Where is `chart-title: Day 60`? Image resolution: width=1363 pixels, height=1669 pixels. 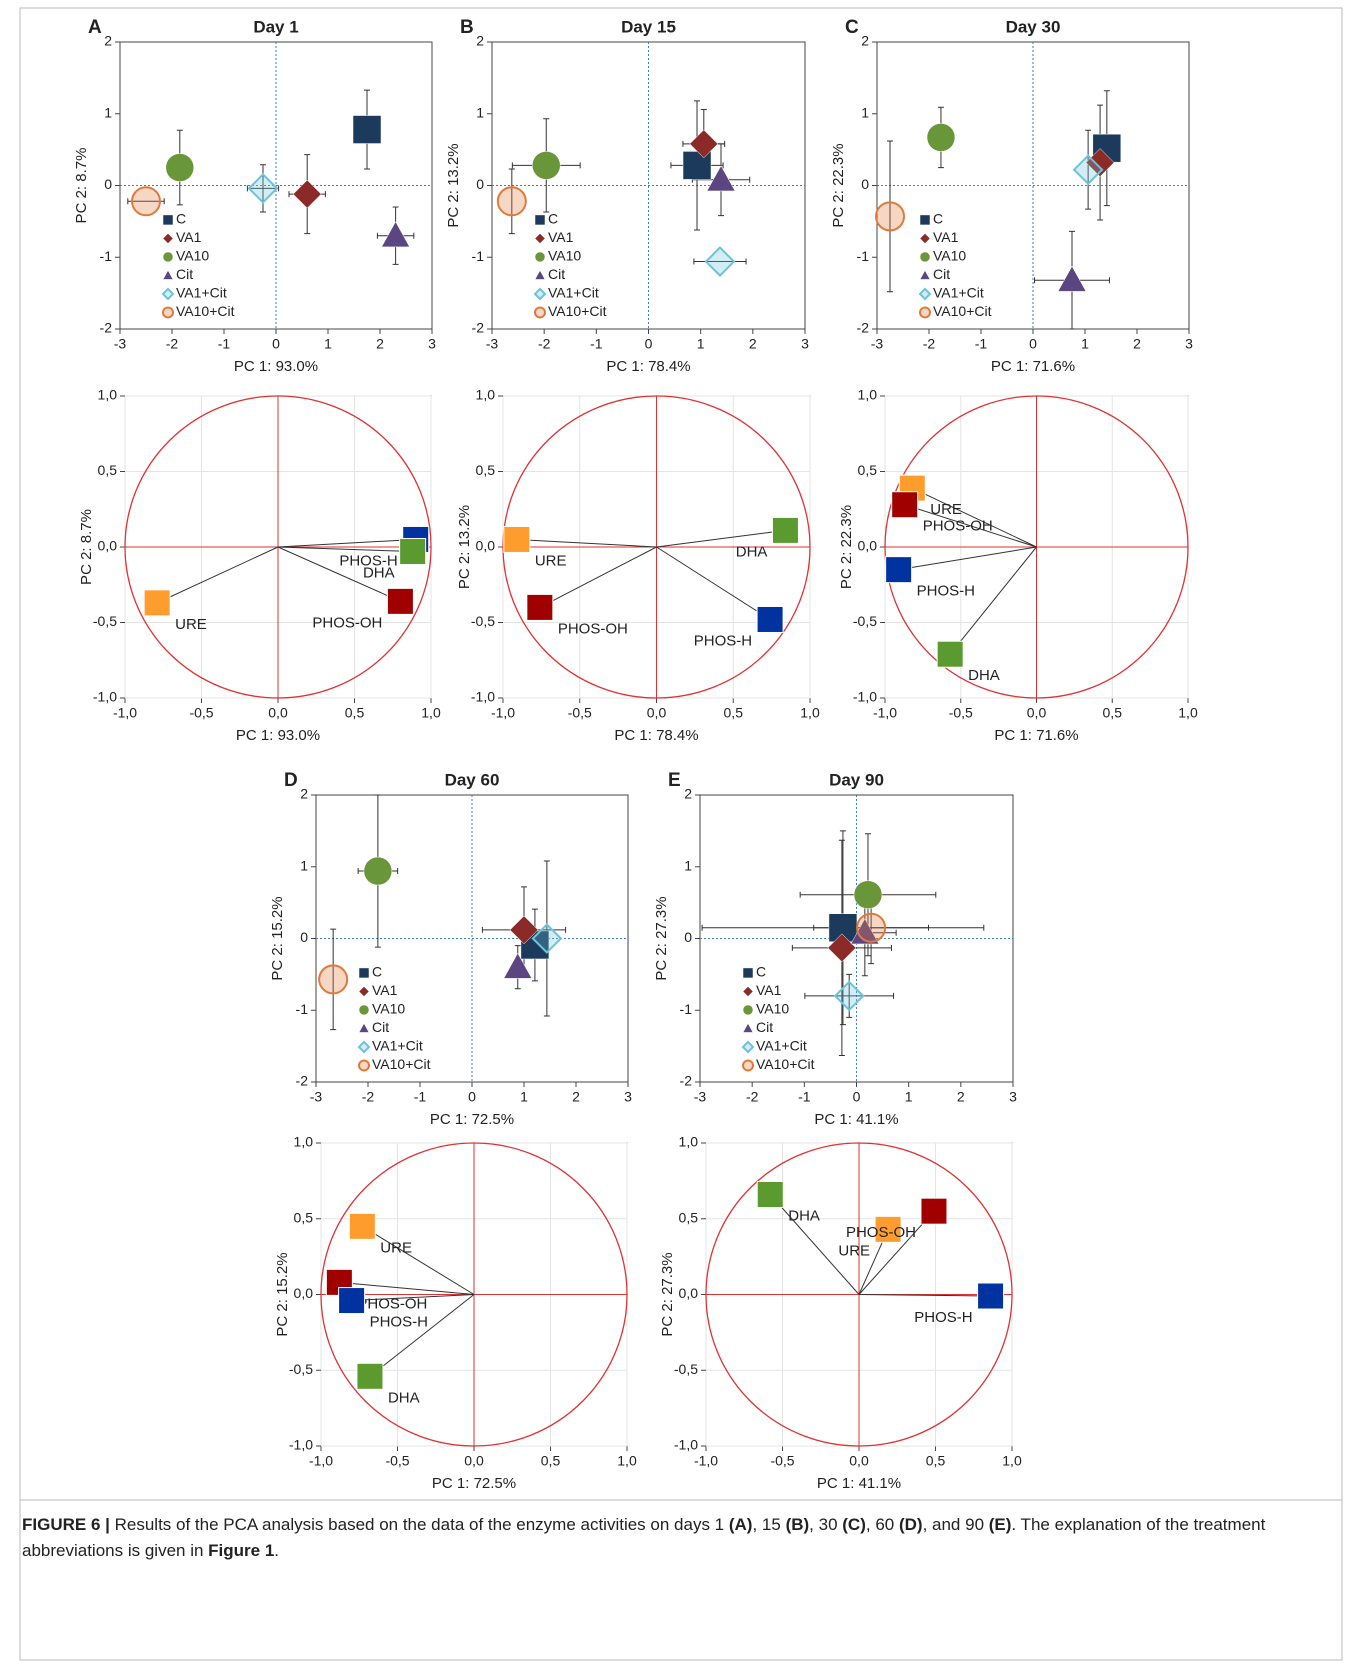
chart-title: Day 60 is located at coordinates (472, 779).